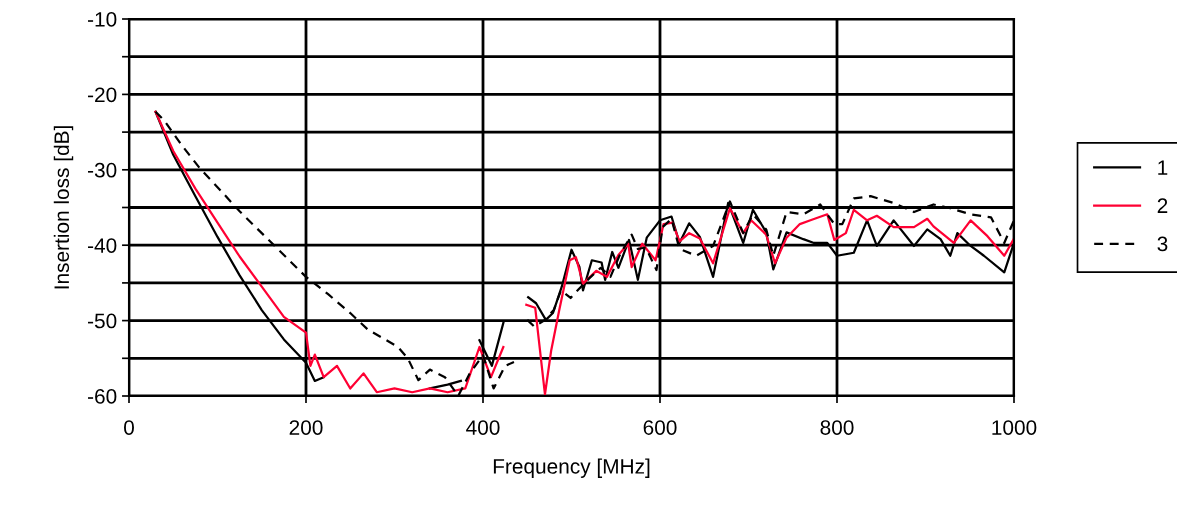 Image resolution: width=1177 pixels, height=513 pixels. Describe the element at coordinates (63, 207) in the screenshot. I see `y-axis-title: Insertion loss [dB]` at that location.